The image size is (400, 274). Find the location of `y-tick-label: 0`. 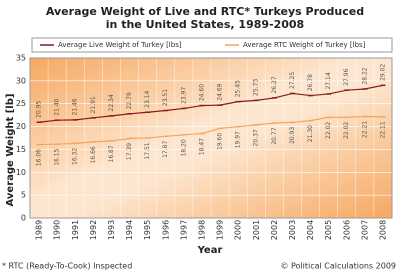

y-tick-label: 0 is located at coordinates (23, 218).